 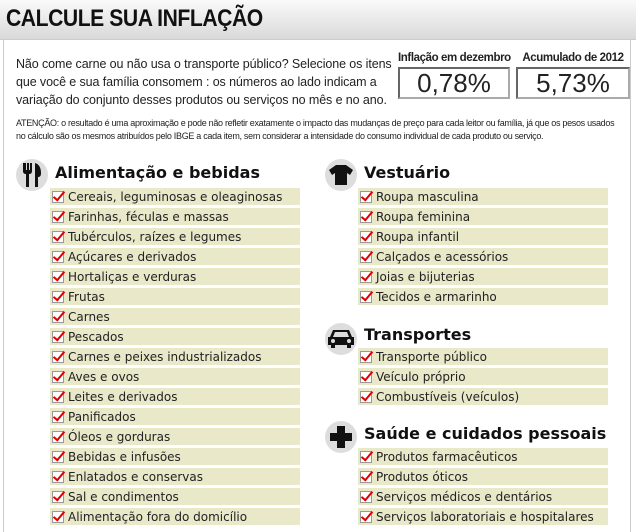 I want to click on category-item: Joias e bijuterias, so click(x=483, y=276).